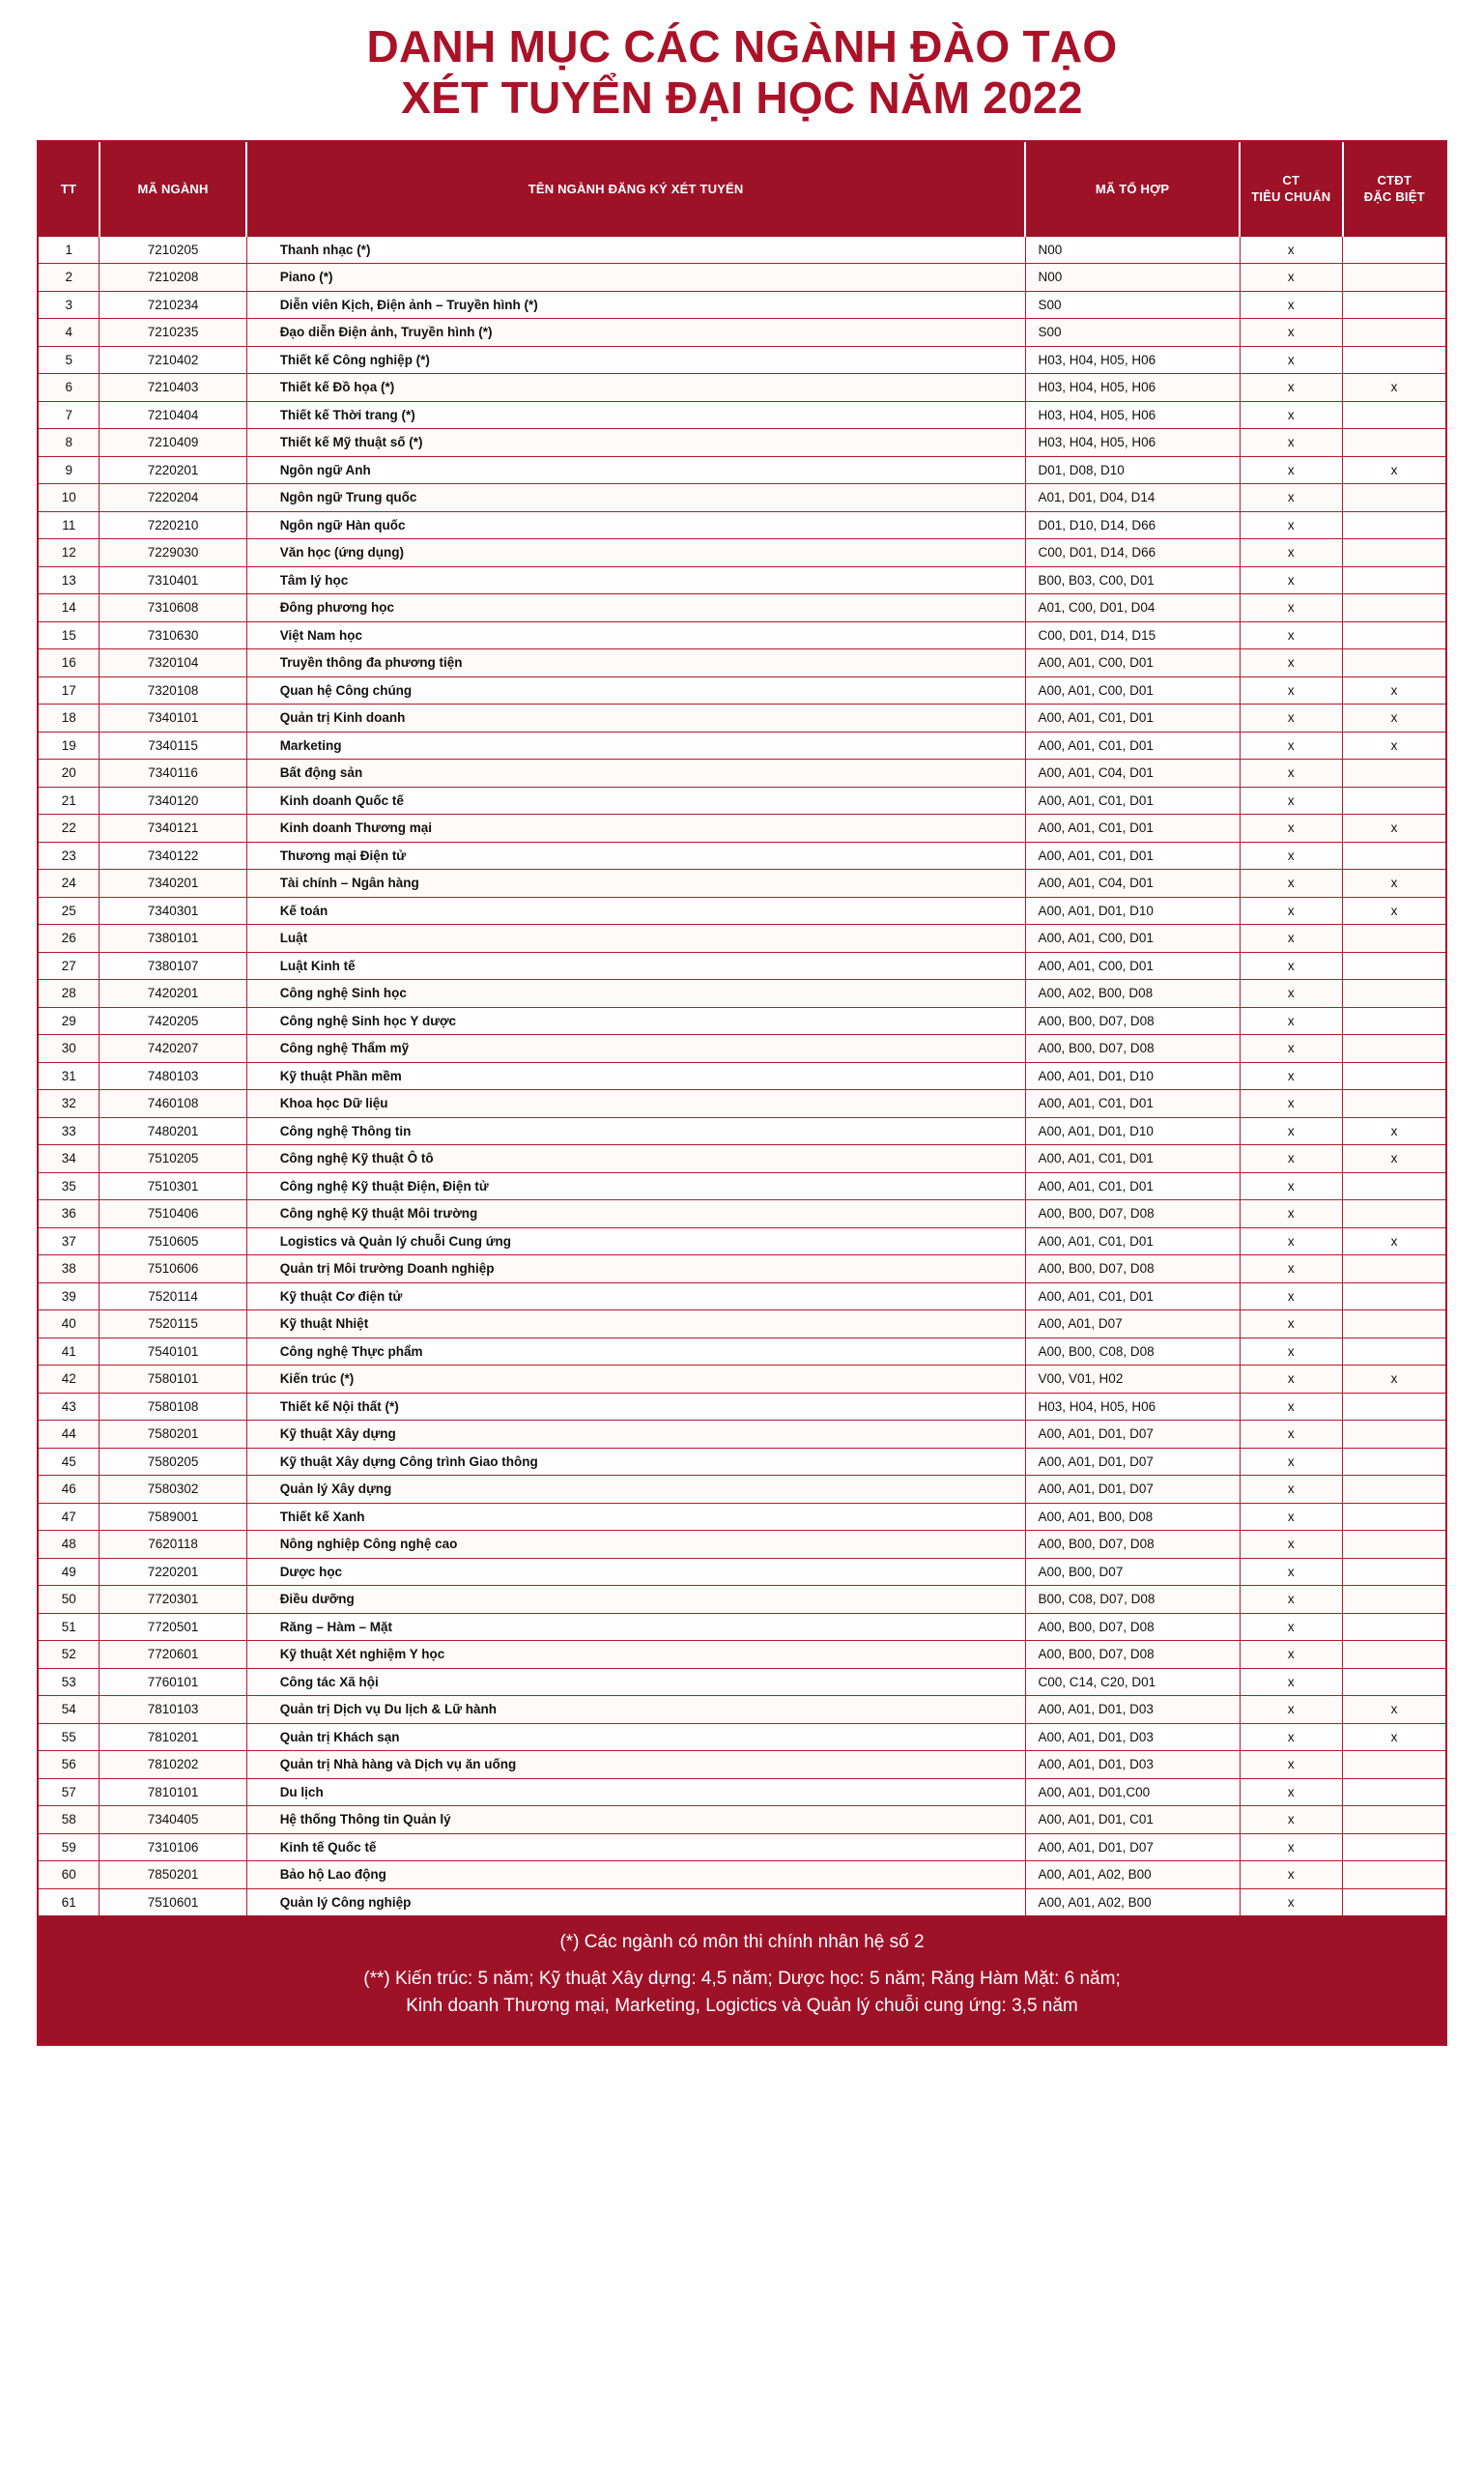  I want to click on cell-ten-nganh: Công nghệ Sinh học Y dược, so click(636, 1021).